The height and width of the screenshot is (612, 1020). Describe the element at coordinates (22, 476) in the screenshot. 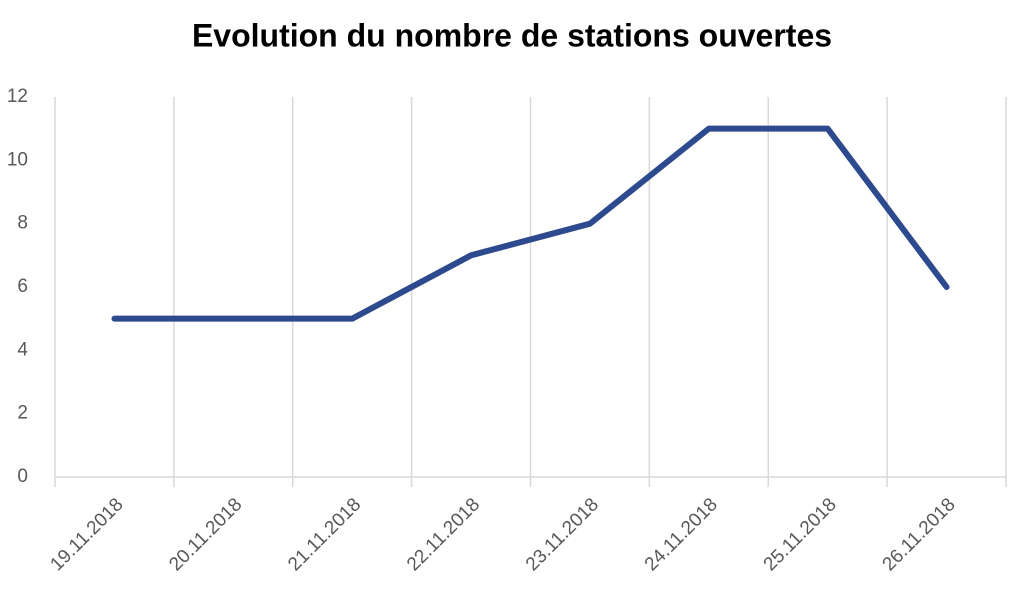

I see `y-tick-label: 0` at that location.